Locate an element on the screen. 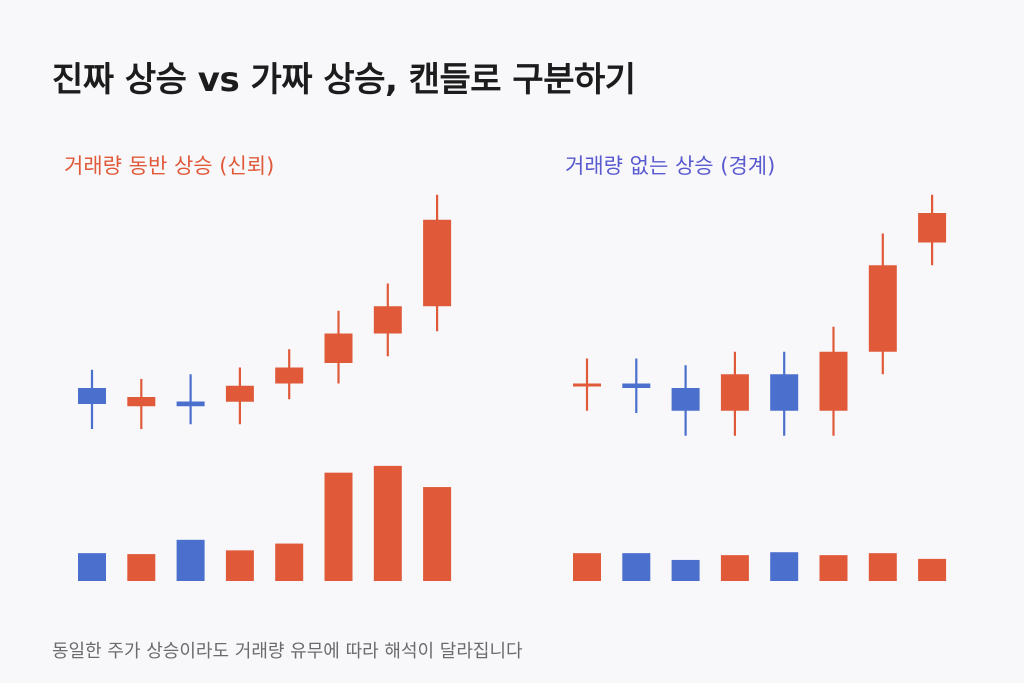 Image resolution: width=1024 pixels, height=683 pixels. panel-title-no-volume: 거래량 없는 상승 (경계) is located at coordinates (670, 166).